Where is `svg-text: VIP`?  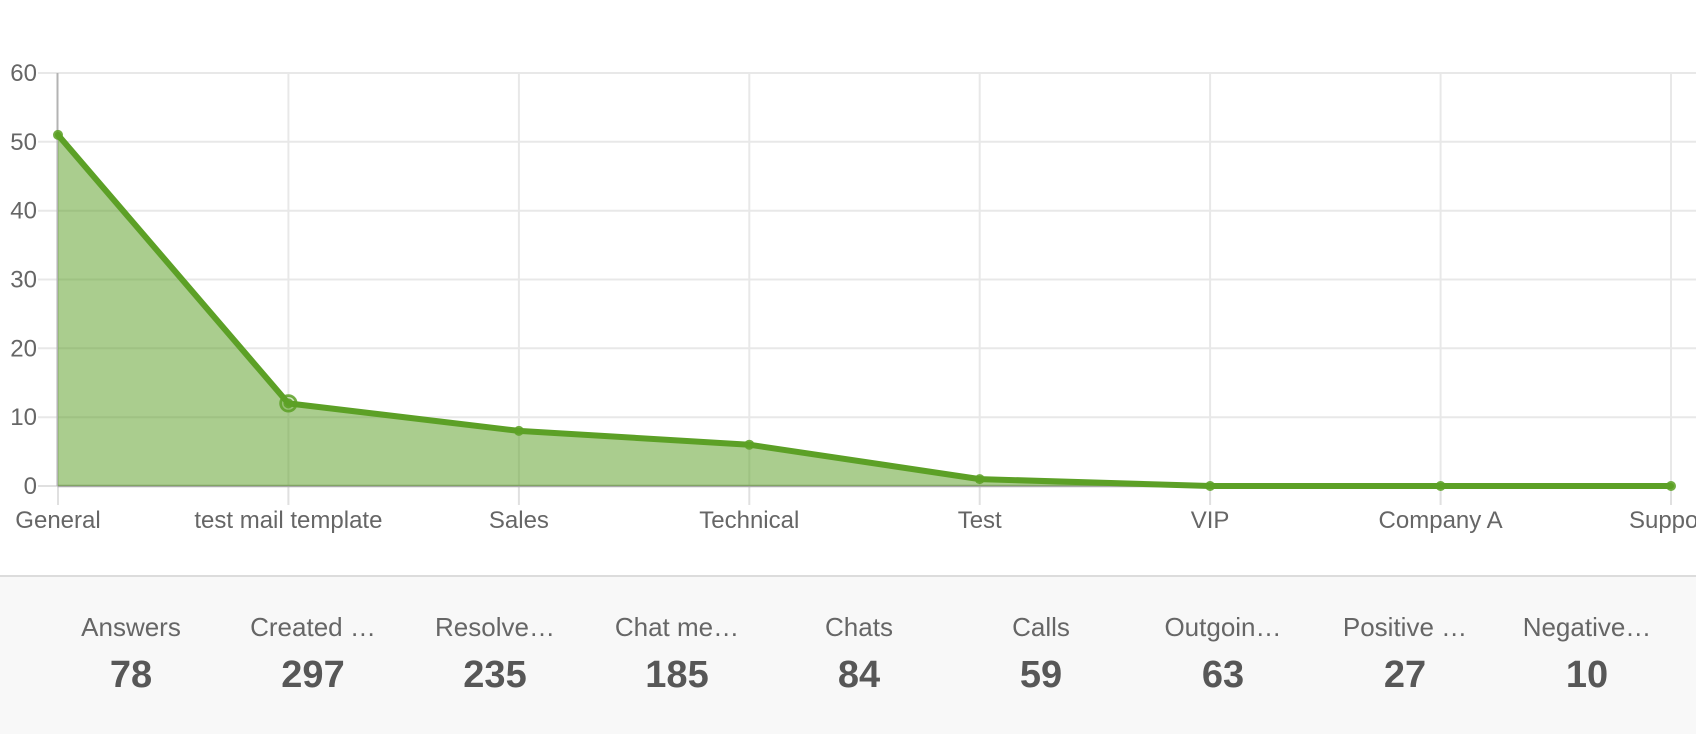
svg-text: VIP is located at coordinates (1210, 520).